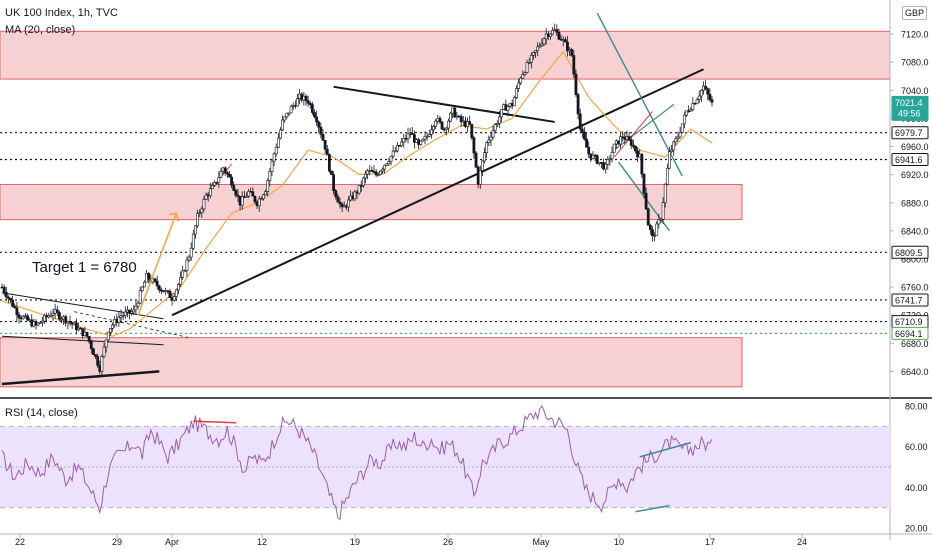 The image size is (932, 550). I want to click on price-tick-label: 7120.0, so click(915, 35).